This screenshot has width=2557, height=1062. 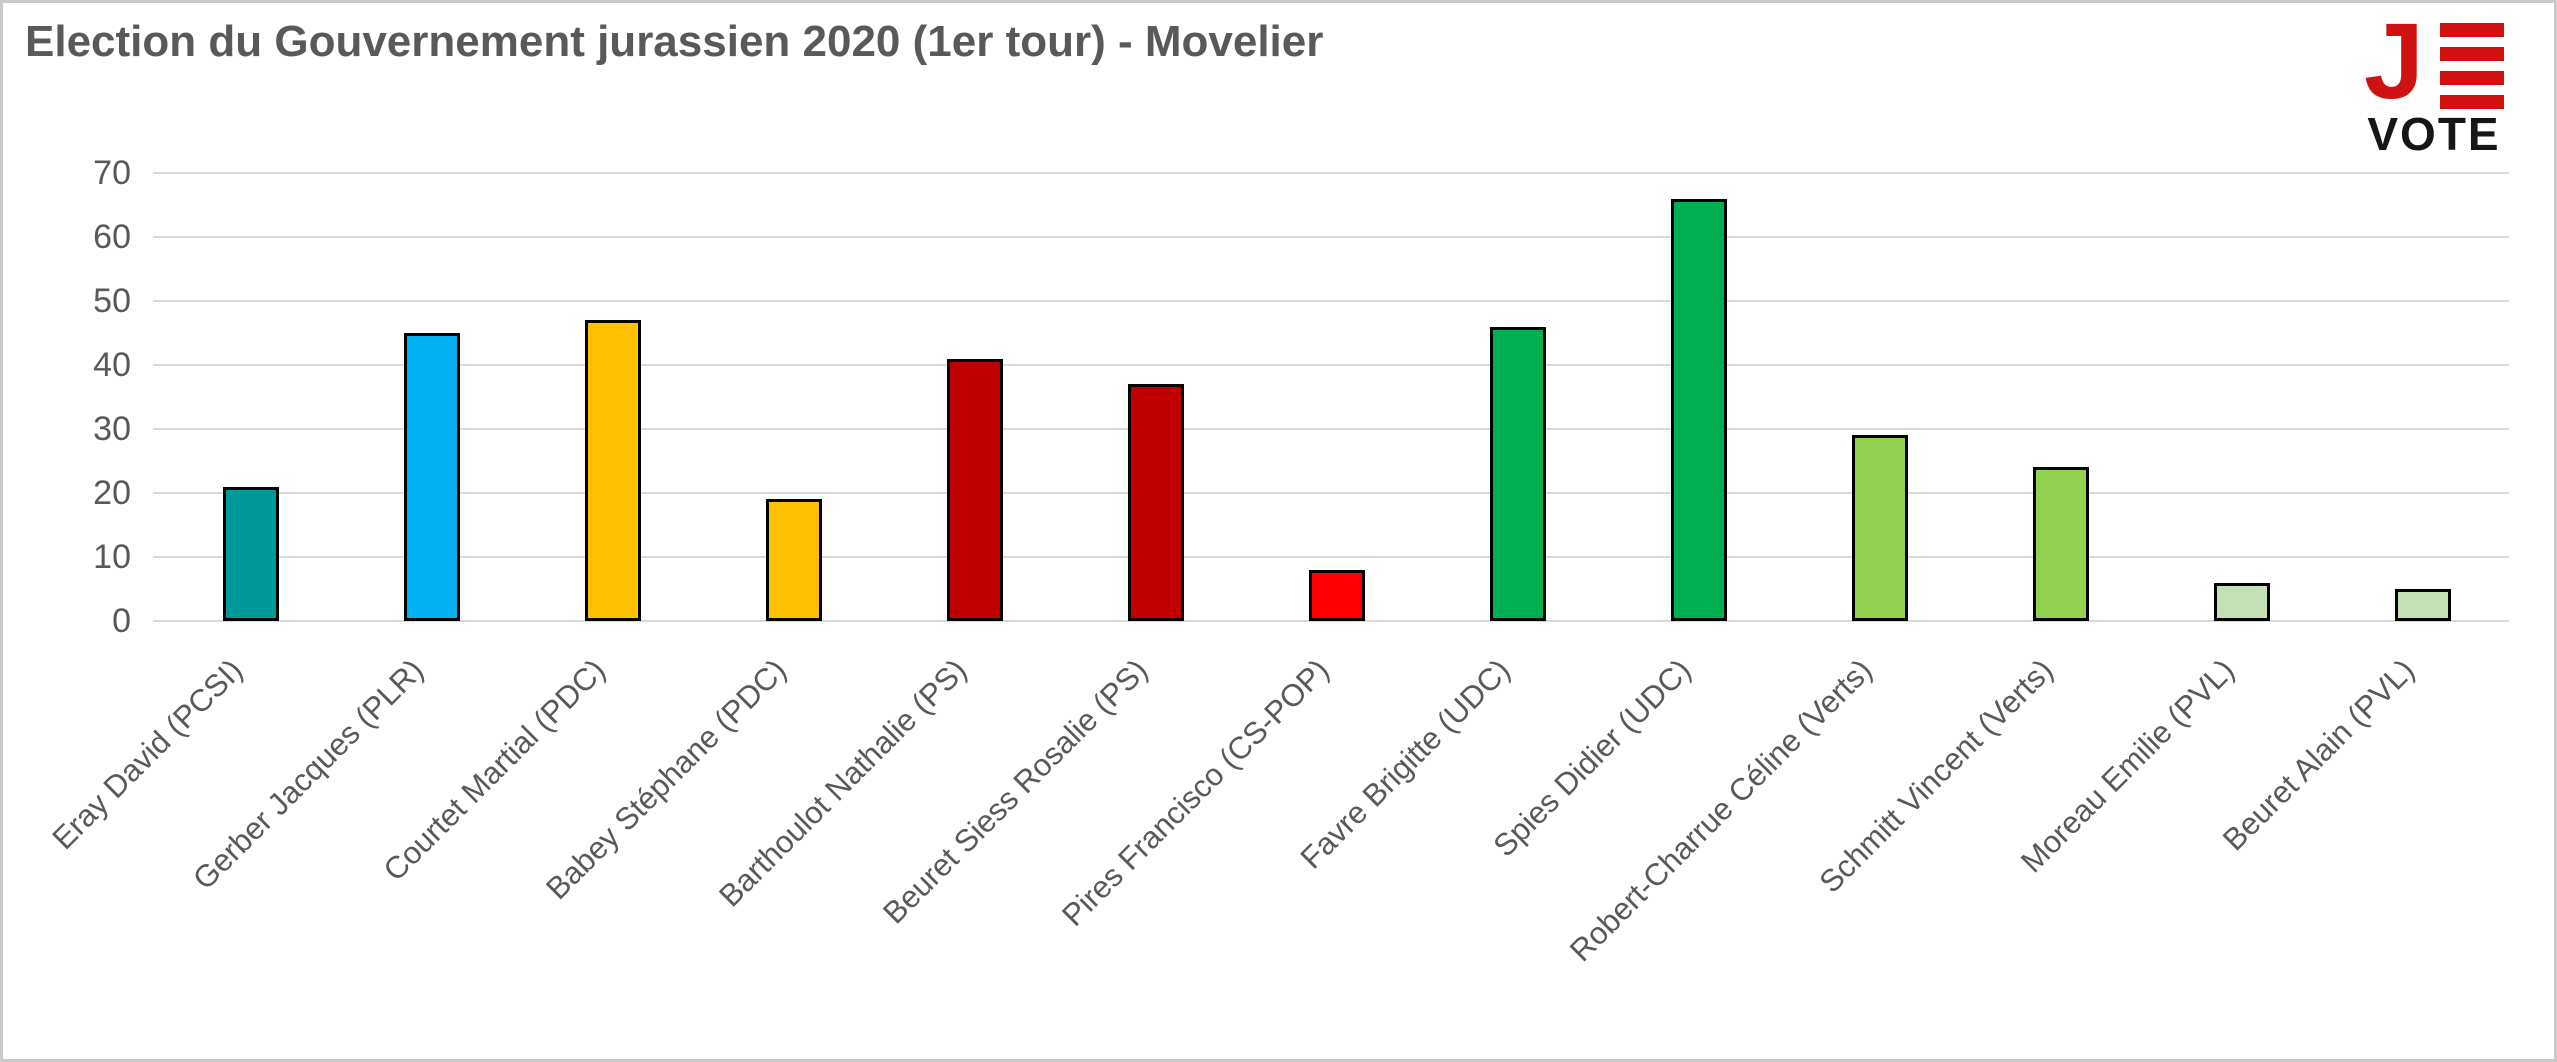 What do you see at coordinates (2434, 61) in the screenshot?
I see `logo-je-row: J` at bounding box center [2434, 61].